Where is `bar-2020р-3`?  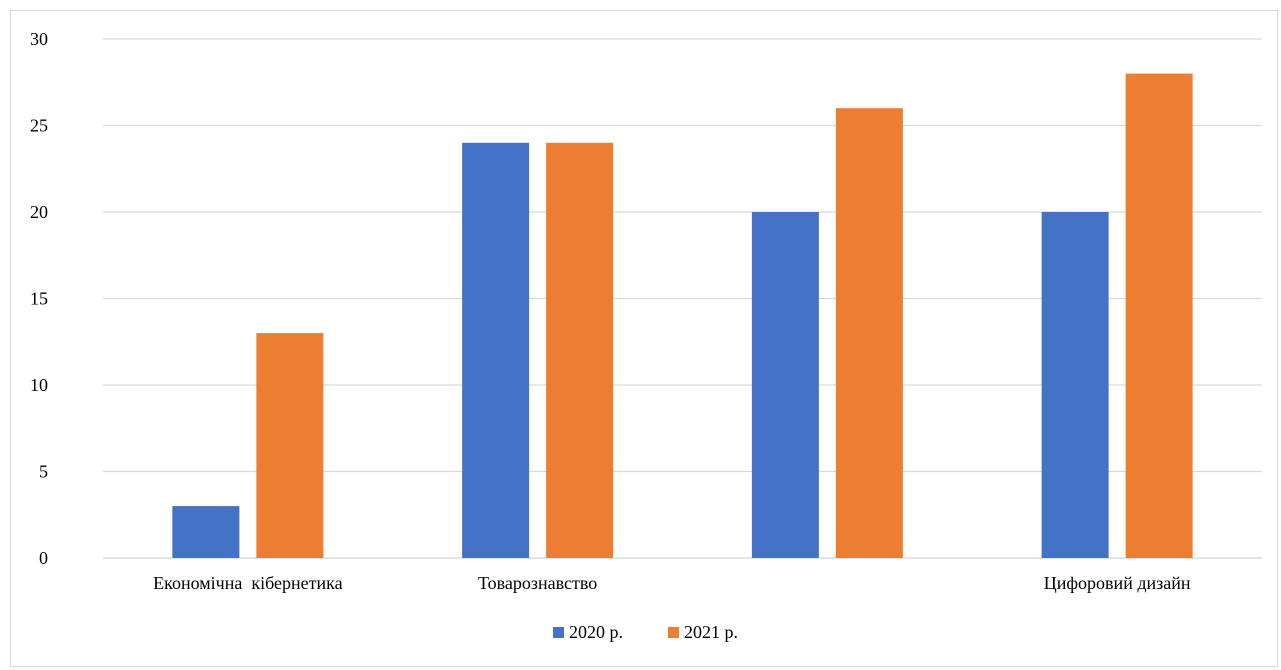
bar-2020р-3 is located at coordinates (1075, 385).